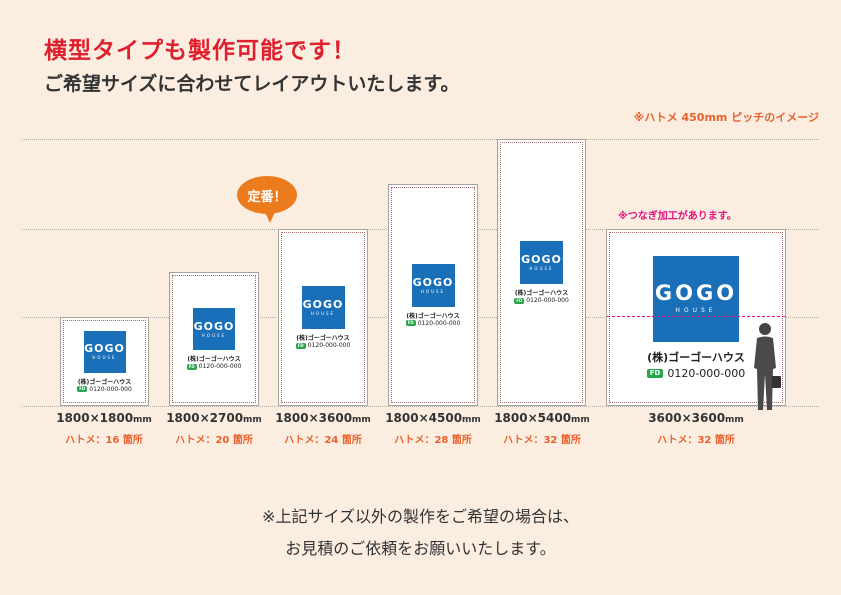  What do you see at coordinates (433, 418) in the screenshot?
I see `size-label: 1800×4500mm` at bounding box center [433, 418].